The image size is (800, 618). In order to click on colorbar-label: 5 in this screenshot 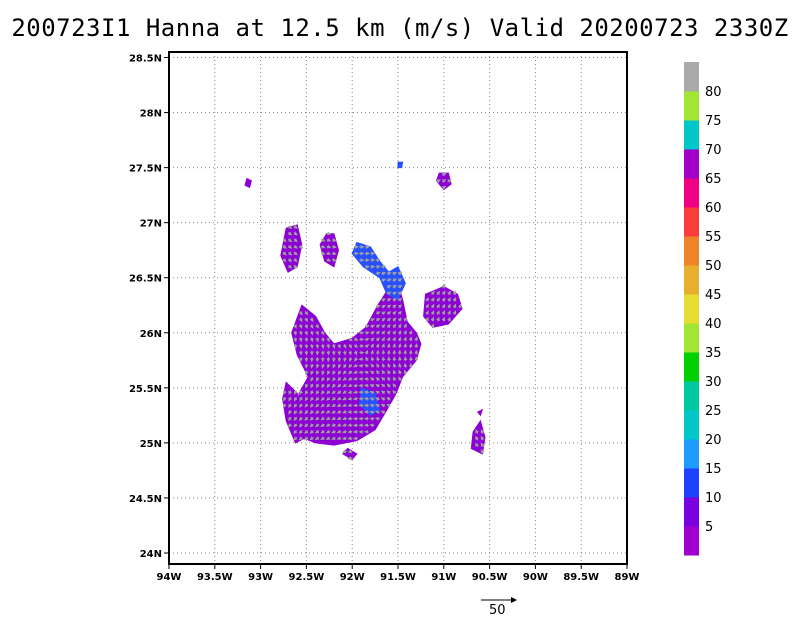, I will do `click(709, 527)`.